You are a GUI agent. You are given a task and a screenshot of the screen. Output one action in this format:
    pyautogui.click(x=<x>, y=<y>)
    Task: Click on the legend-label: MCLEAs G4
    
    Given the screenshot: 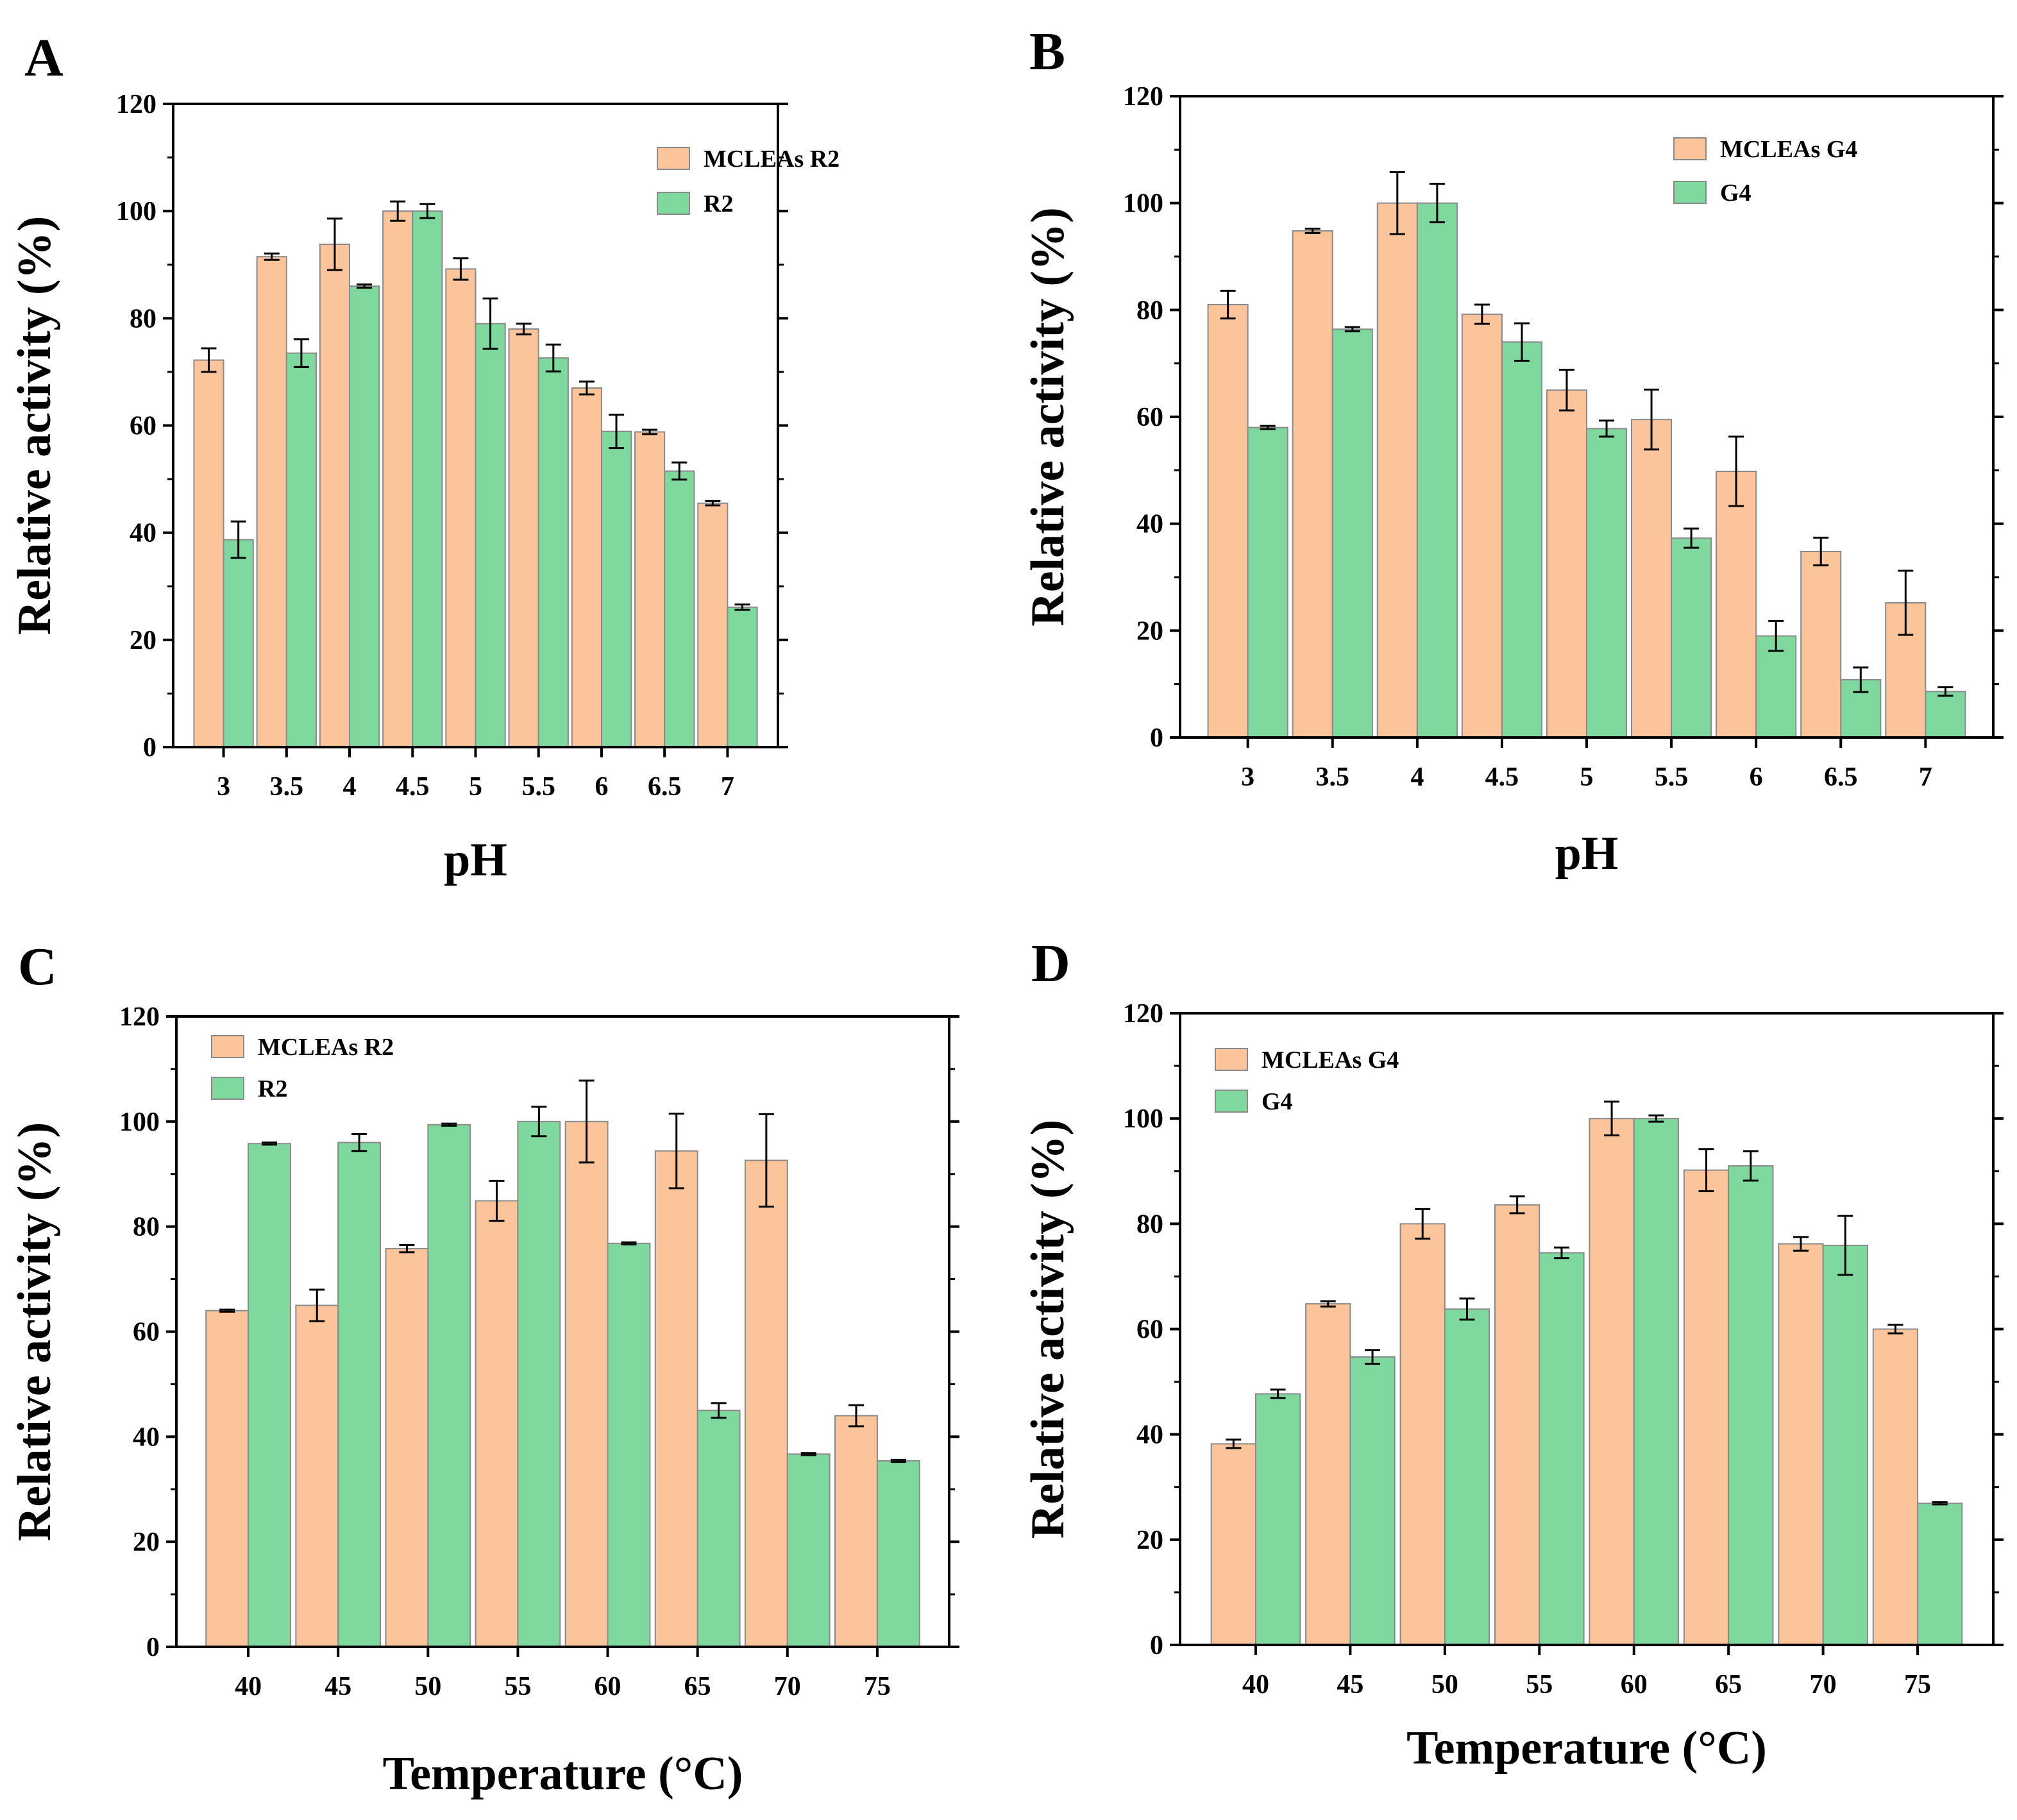 What is the action you would take?
    pyautogui.click(x=1788, y=149)
    